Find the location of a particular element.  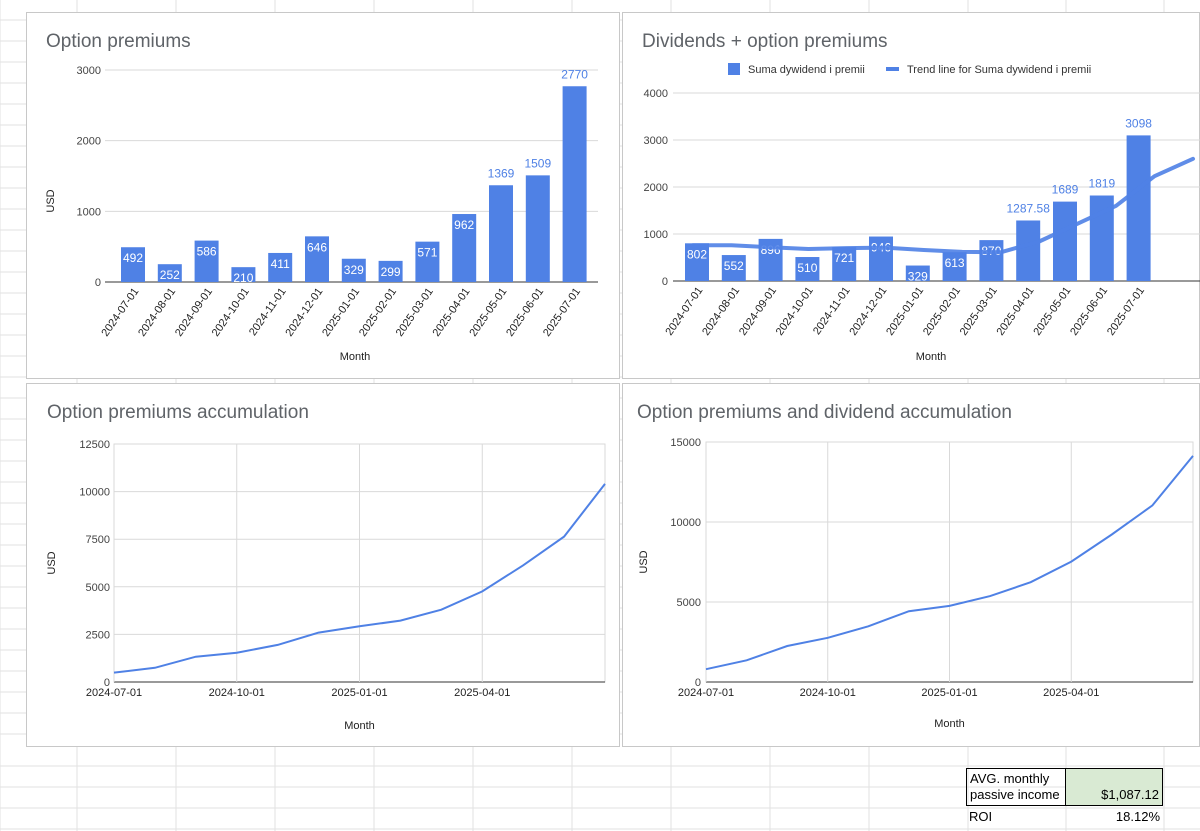

avg-income-value: $1,087.12 is located at coordinates (1130, 794).